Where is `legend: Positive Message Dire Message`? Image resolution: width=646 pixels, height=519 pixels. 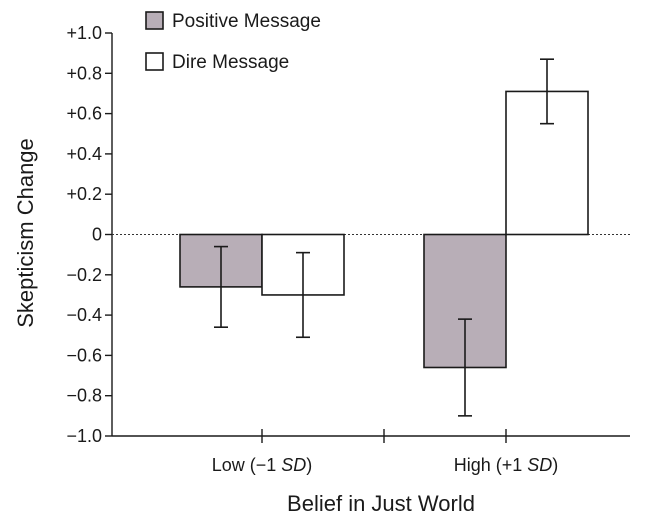
legend: Positive Message Dire Message is located at coordinates (233, 42).